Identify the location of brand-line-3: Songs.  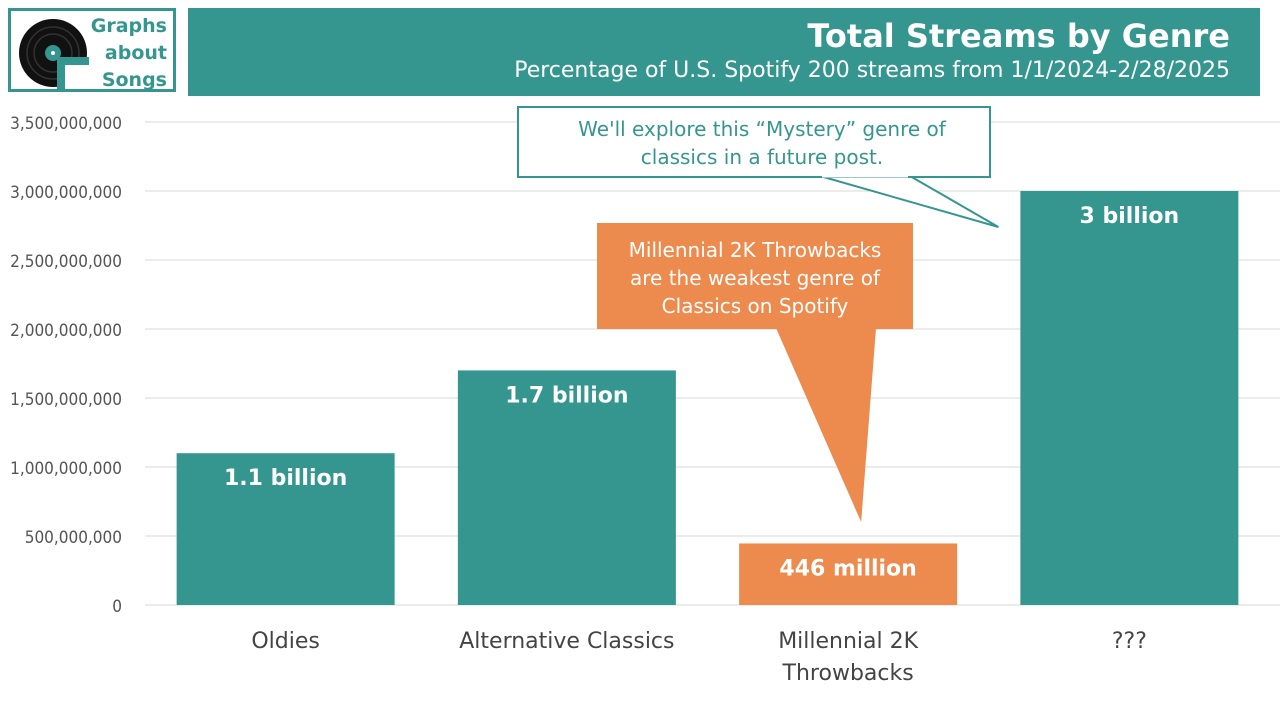
(134, 80).